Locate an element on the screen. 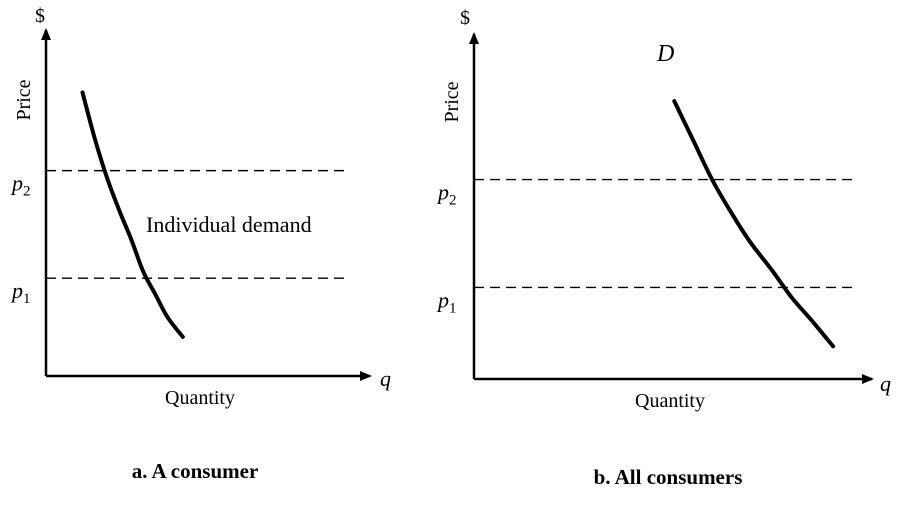 Image resolution: width=904 pixels, height=510 pixels. individual-demand-annotation: Individual demand is located at coordinates (229, 224).